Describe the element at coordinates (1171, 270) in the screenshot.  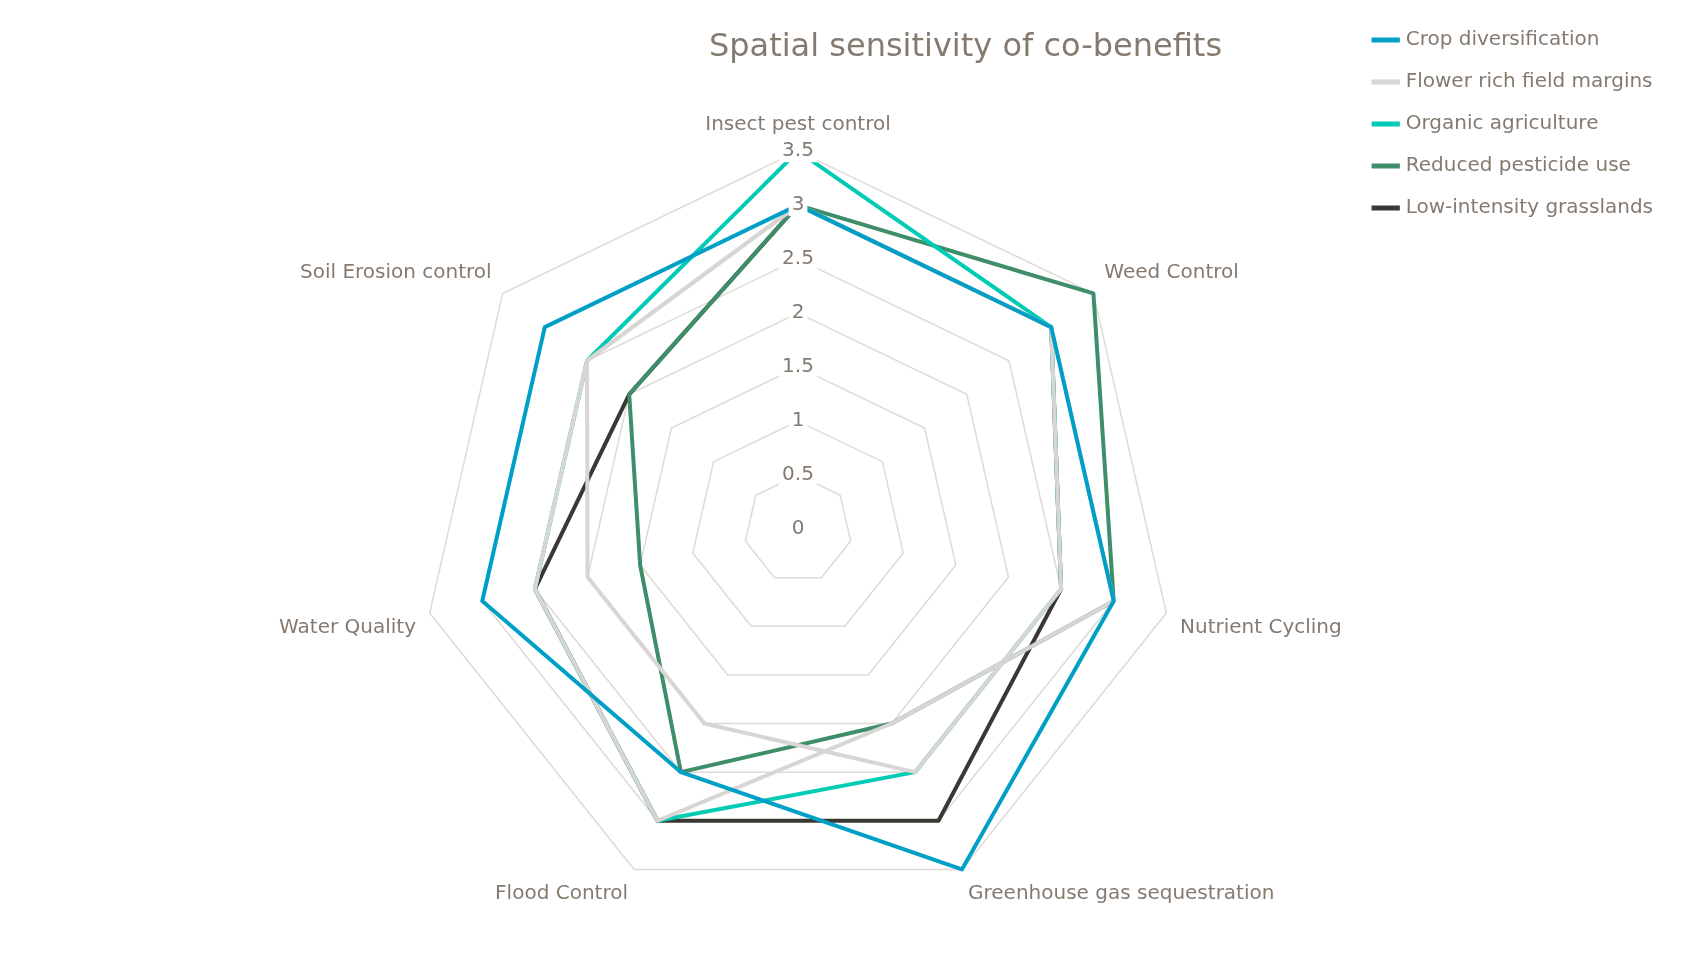
I see `spoke-label: Weed Control` at that location.